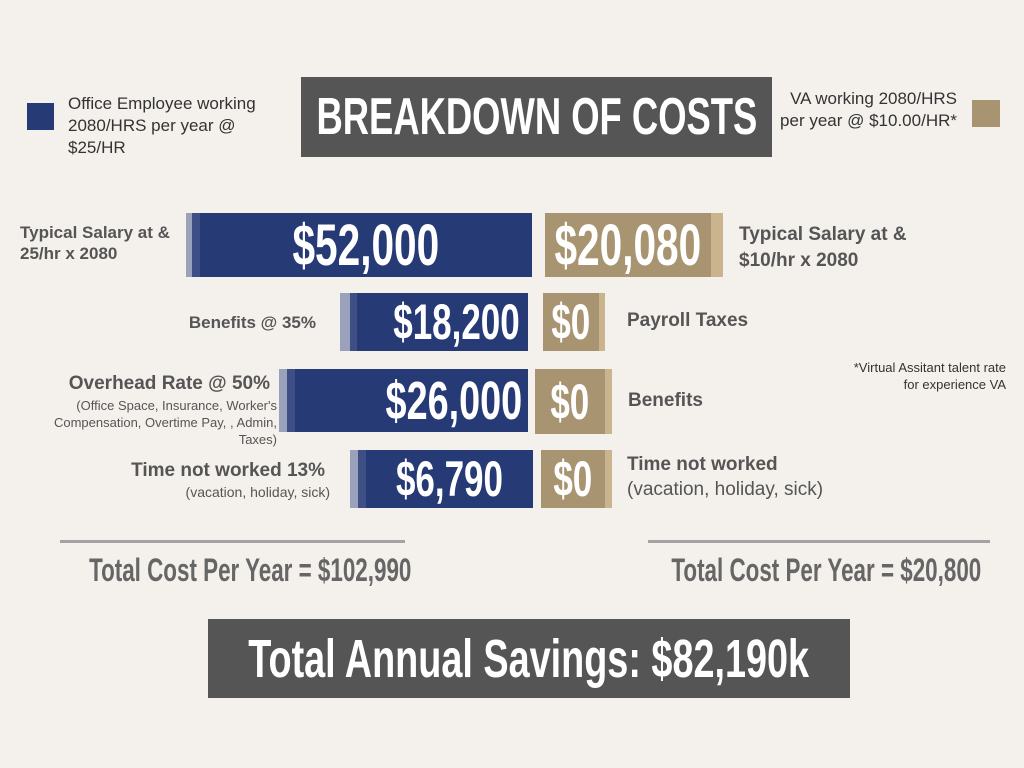  What do you see at coordinates (725, 489) in the screenshot?
I see `row4-right-sublabel: (vacation, holiday, sick)` at bounding box center [725, 489].